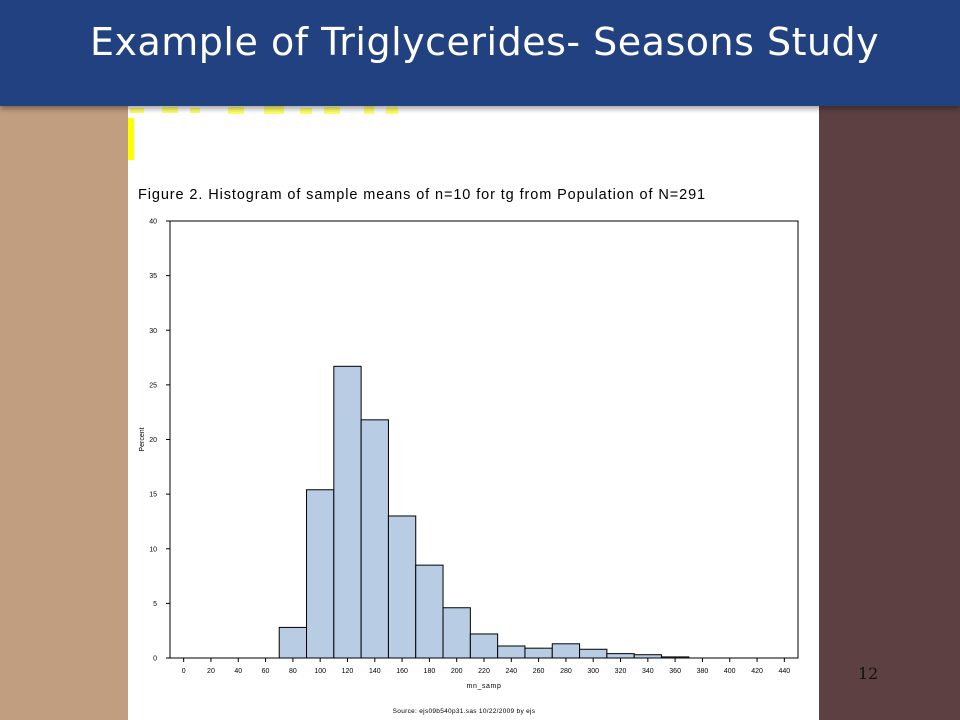  Describe the element at coordinates (153, 385) in the screenshot. I see `y-tick-label: 25` at that location.